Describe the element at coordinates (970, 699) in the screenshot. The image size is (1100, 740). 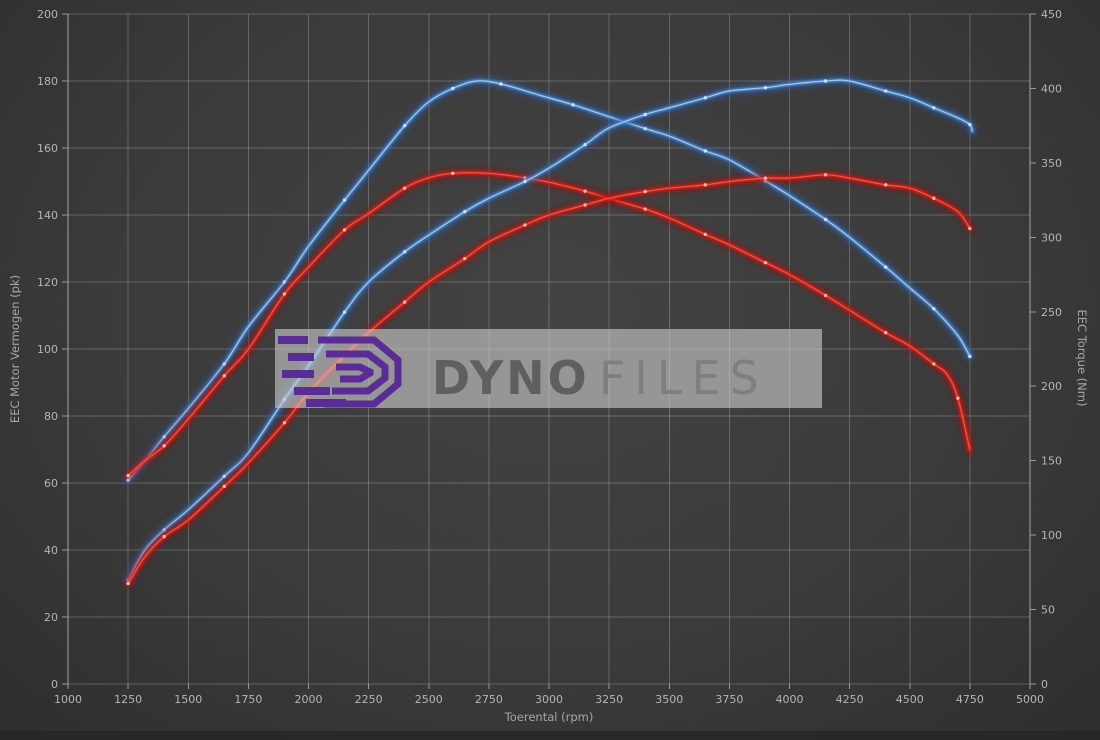
I see `x-tick-label: 4750` at that location.